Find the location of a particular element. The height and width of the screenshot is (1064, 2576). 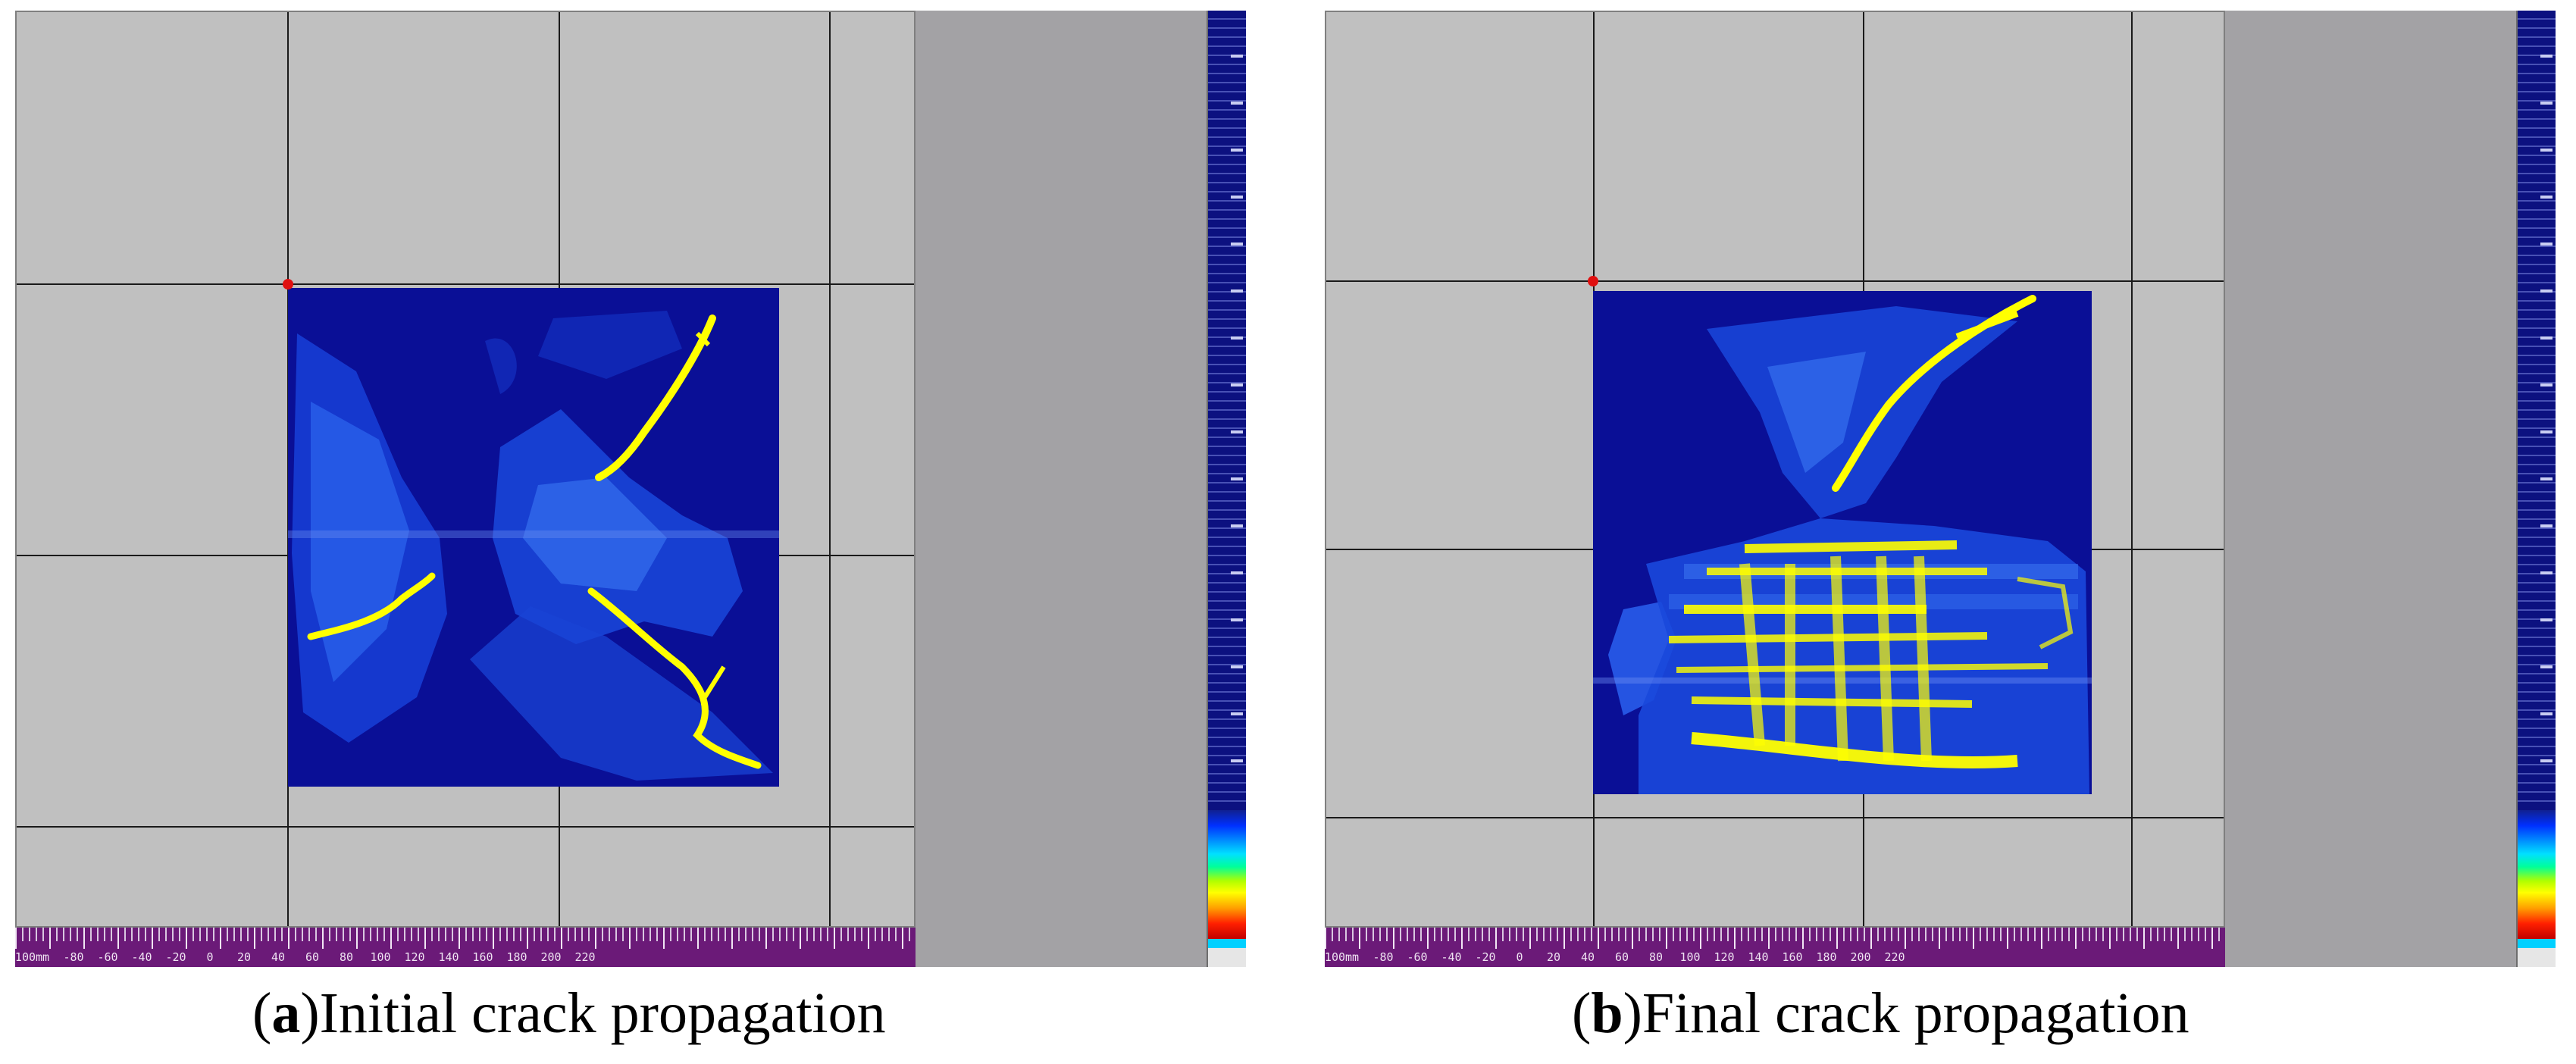

caption-a: (a)Initial crack propagation is located at coordinates (569, 1013).